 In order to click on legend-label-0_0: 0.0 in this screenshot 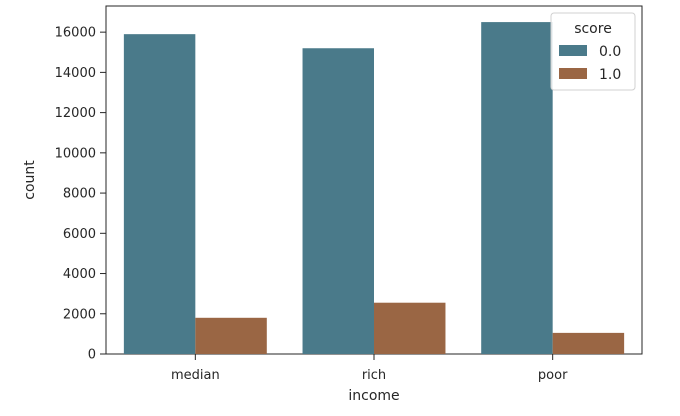, I will do `click(610, 52)`.